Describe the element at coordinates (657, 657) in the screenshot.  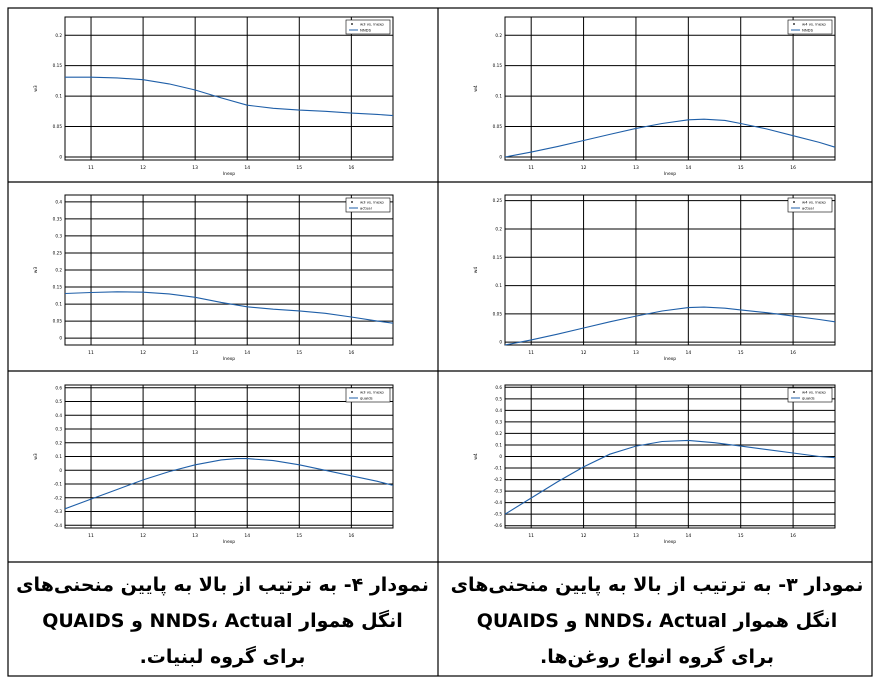
I see `caption-right-line-3: برای گروه انواع روغن‌ها.` at that location.